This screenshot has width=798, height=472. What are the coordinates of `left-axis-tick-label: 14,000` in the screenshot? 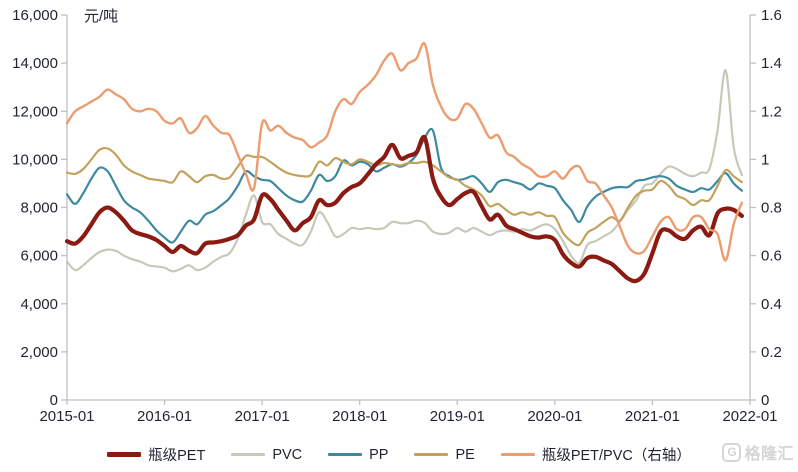 It's located at (35, 63).